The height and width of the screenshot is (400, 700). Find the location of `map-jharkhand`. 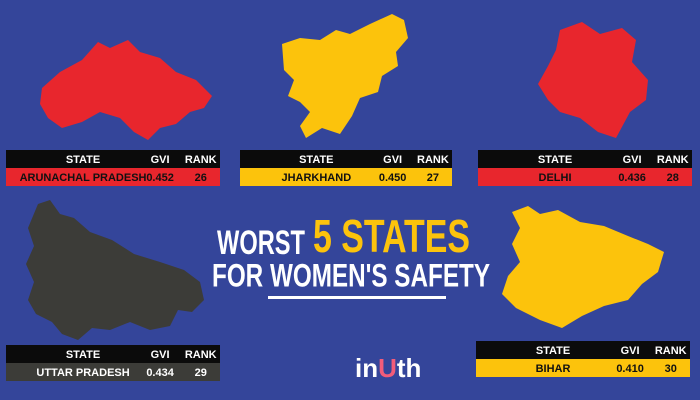

map-jharkhand is located at coordinates (345, 76).